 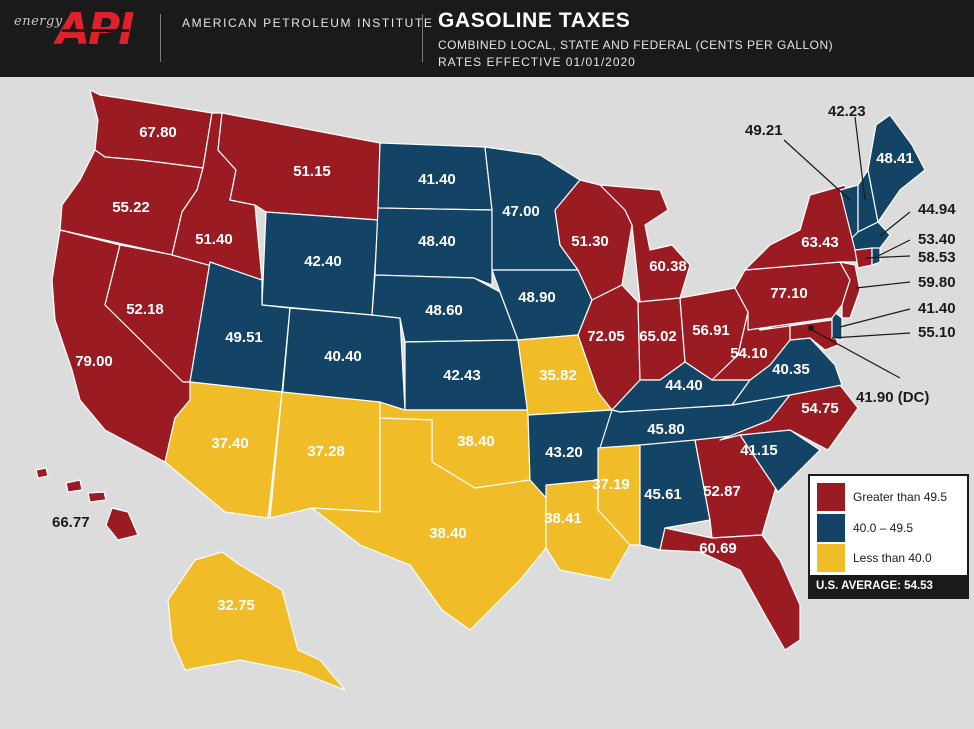 I want to click on label-ks: 42.43, so click(x=462, y=375).